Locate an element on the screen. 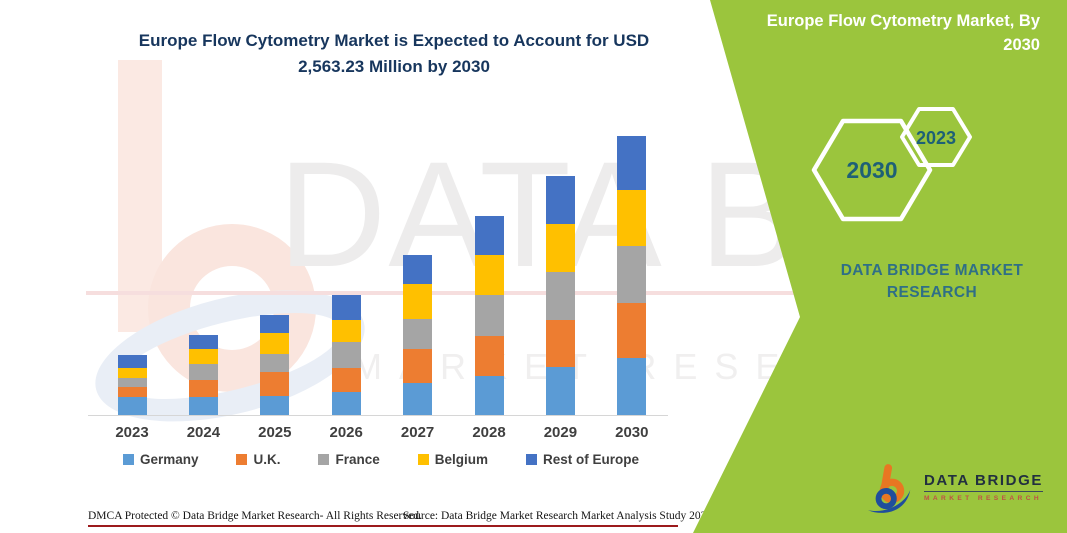 The height and width of the screenshot is (533, 1067). logo-subtitle: MARKET RESEARCH is located at coordinates (983, 498).